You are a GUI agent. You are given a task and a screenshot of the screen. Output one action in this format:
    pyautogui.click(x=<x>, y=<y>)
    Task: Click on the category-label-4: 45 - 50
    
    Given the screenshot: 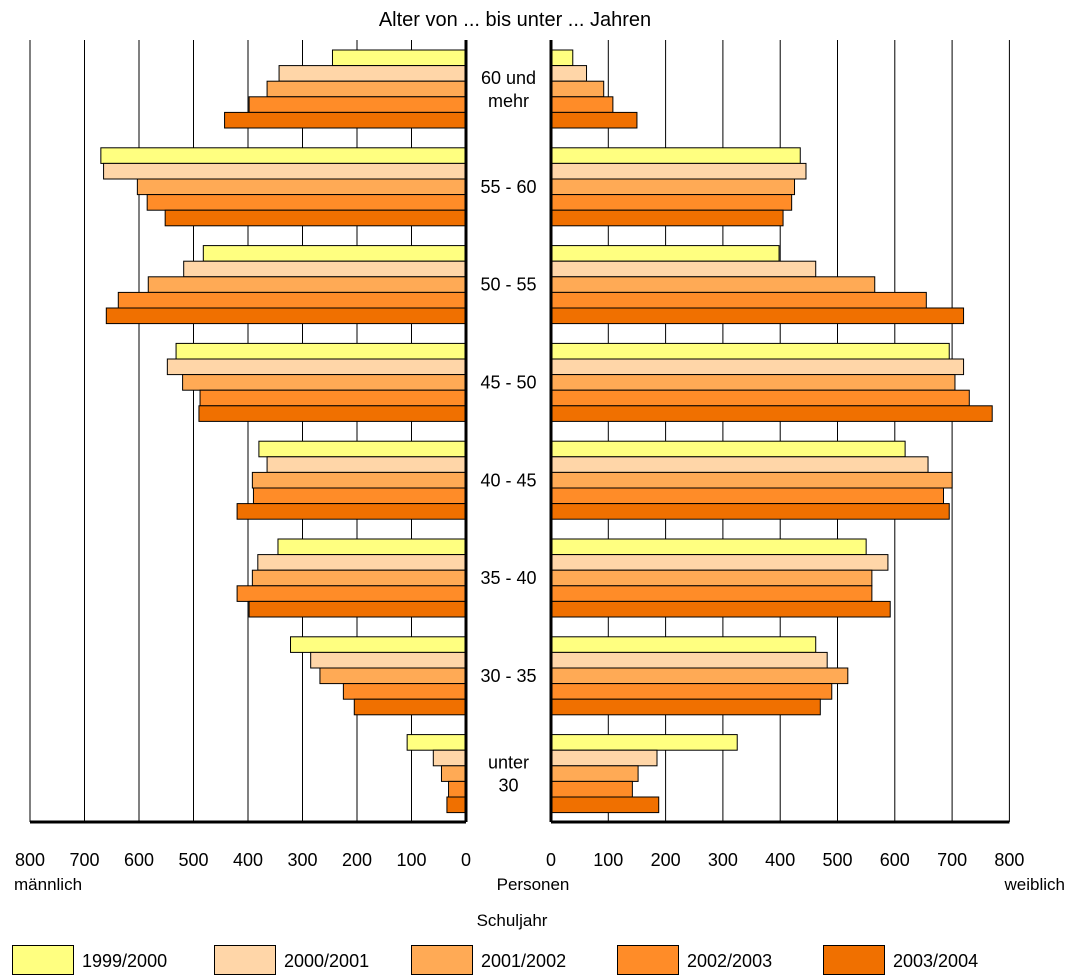 What is the action you would take?
    pyautogui.click(x=508, y=383)
    